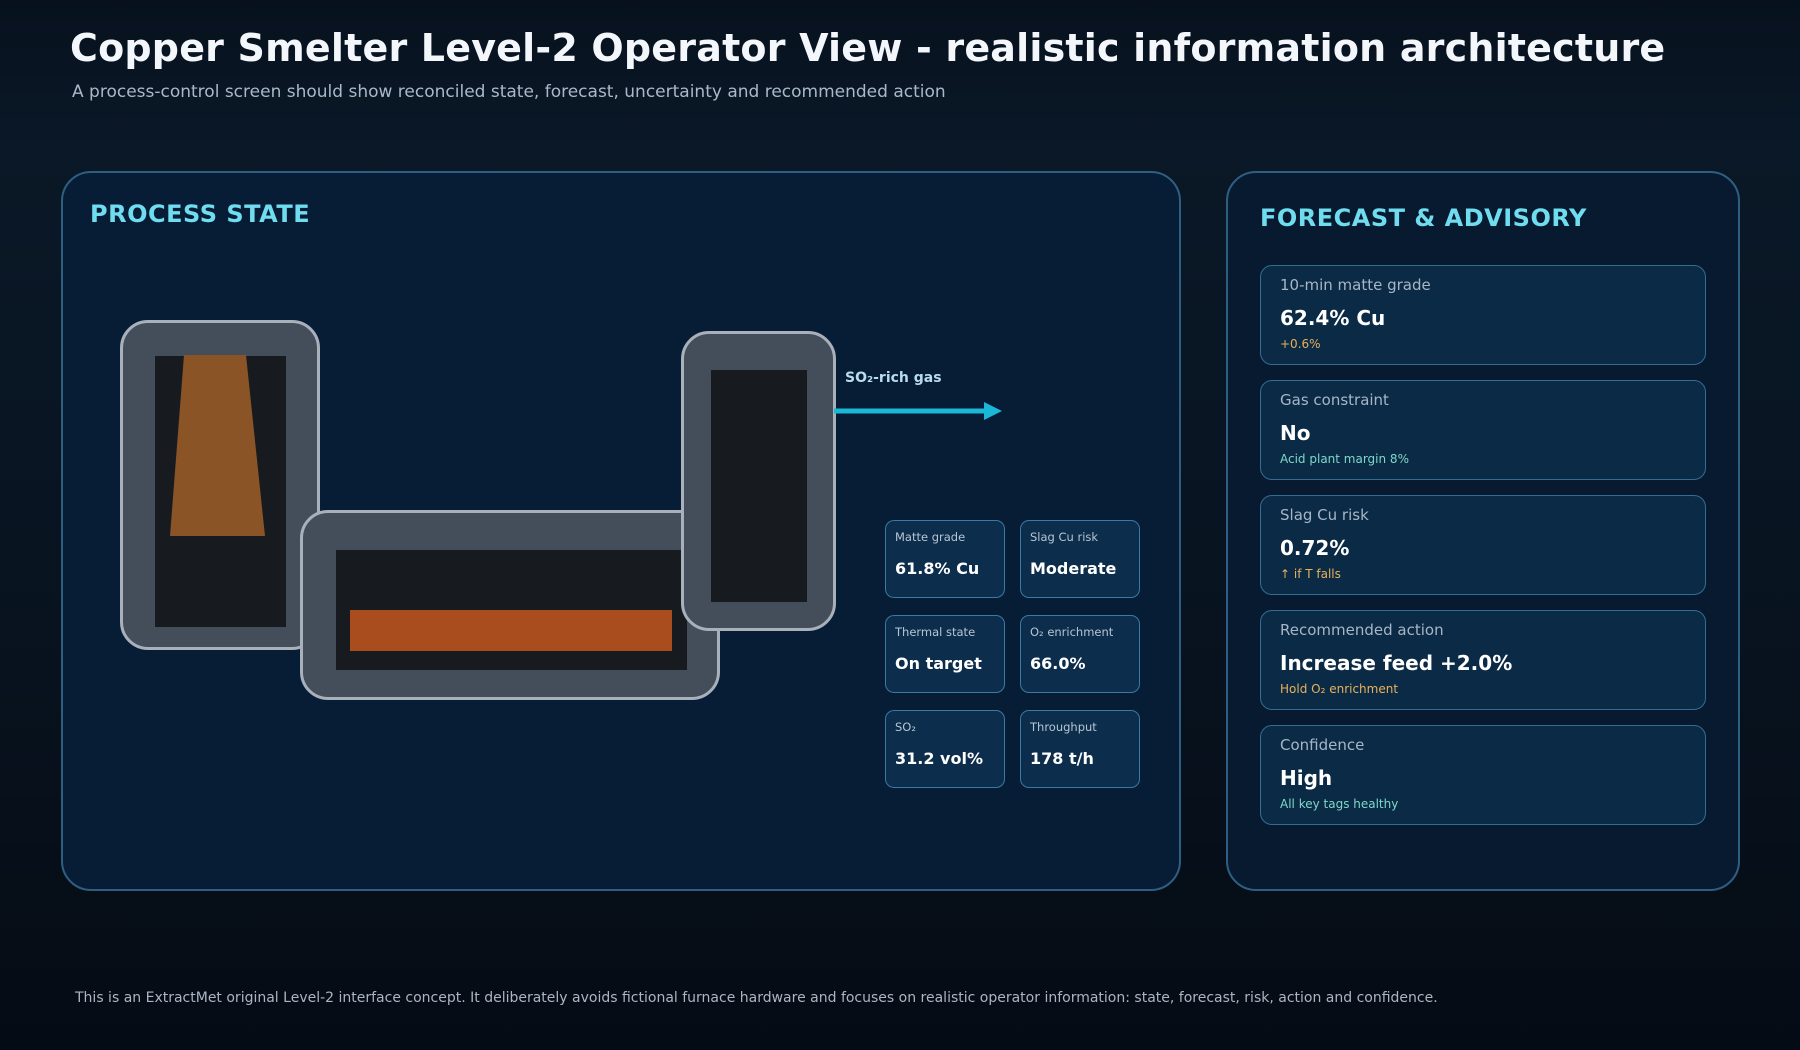  I want to click on kpi-label: Matte grade, so click(930, 537).